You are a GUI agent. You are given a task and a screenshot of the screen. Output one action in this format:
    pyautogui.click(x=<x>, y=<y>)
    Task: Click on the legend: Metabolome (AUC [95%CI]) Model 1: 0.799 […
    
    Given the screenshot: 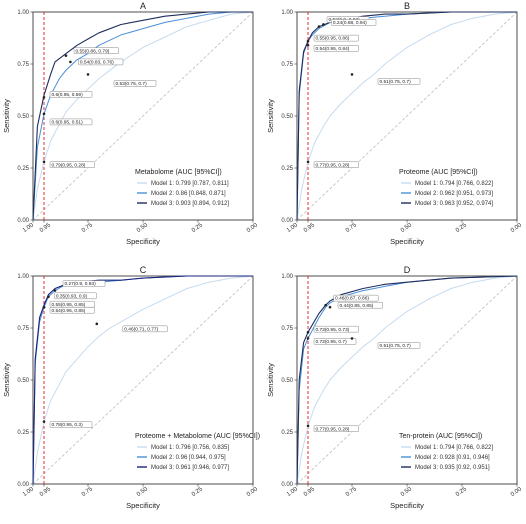 What is the action you would take?
    pyautogui.click(x=182, y=188)
    